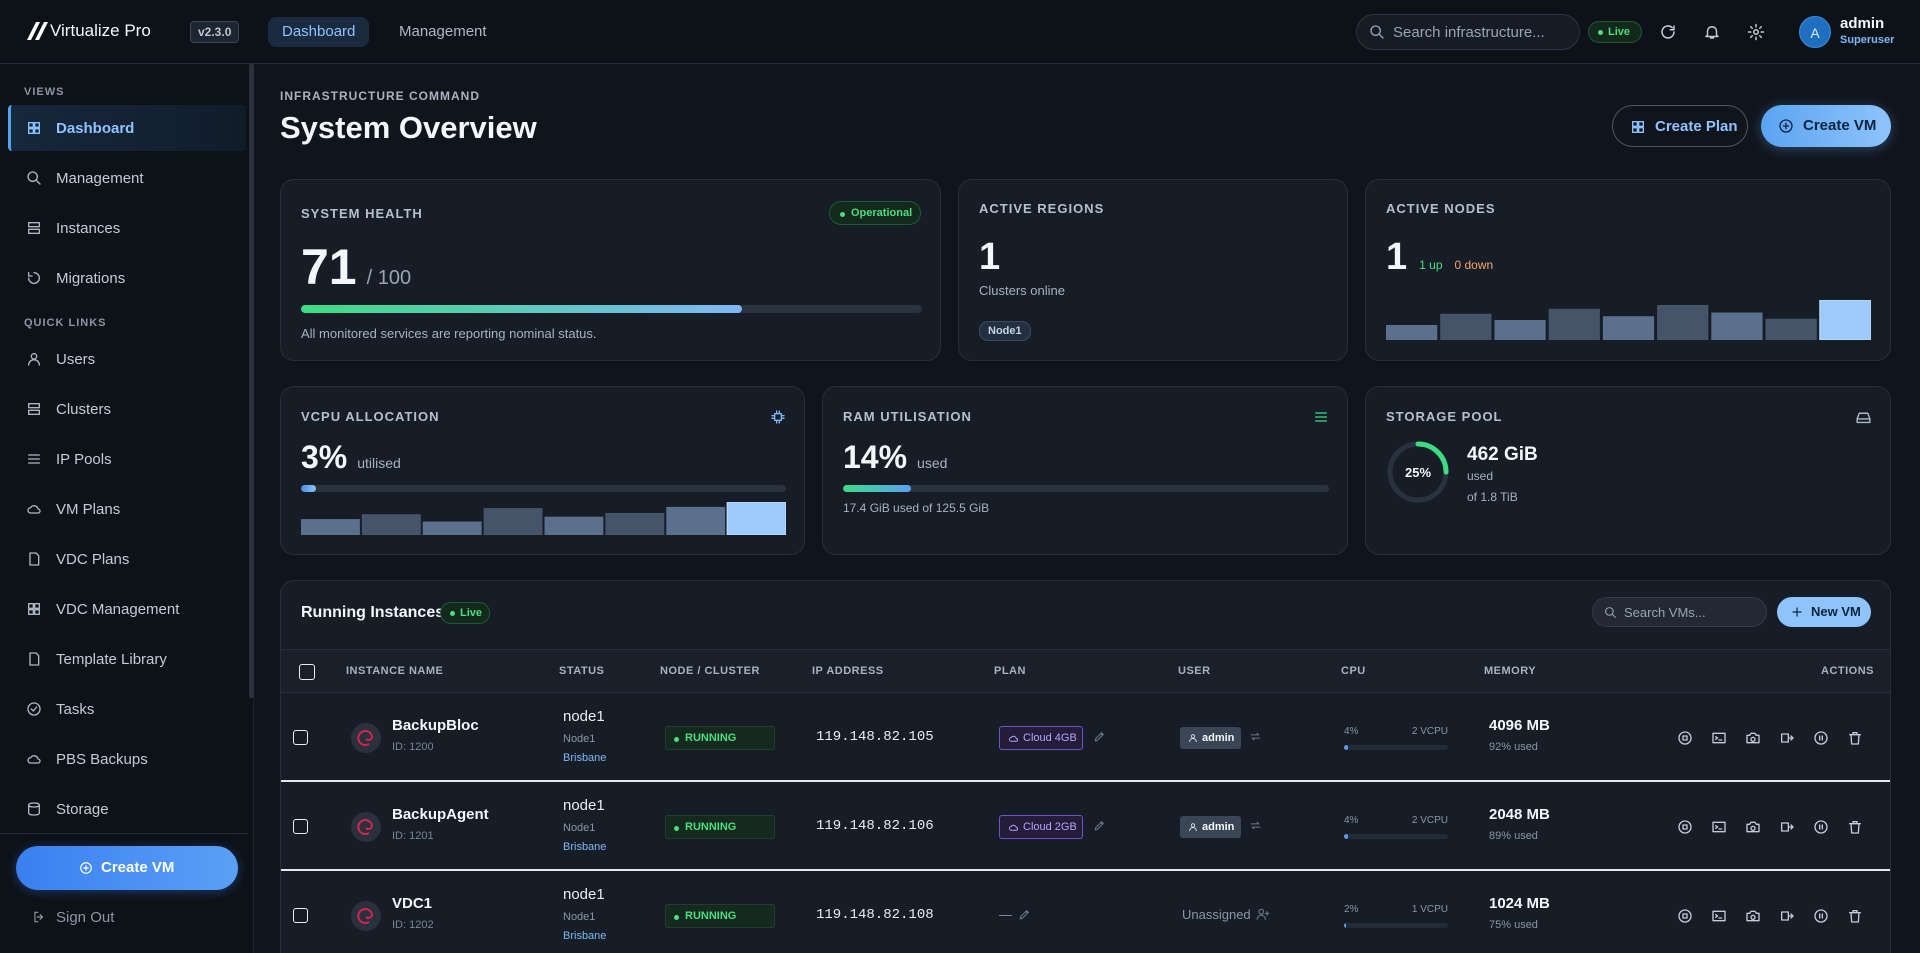  Describe the element at coordinates (94, 917) in the screenshot. I see `sign-out: Sign Out` at that location.